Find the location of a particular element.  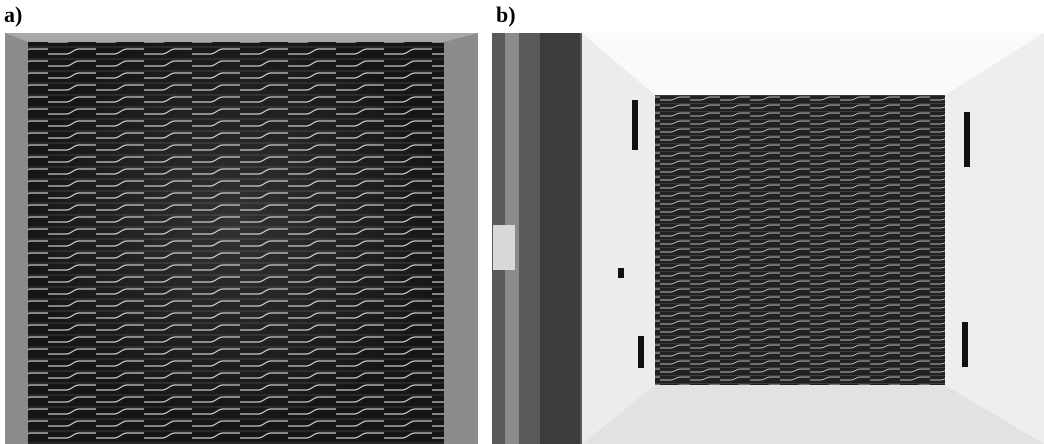

panel-label: b) is located at coordinates (506, 14).